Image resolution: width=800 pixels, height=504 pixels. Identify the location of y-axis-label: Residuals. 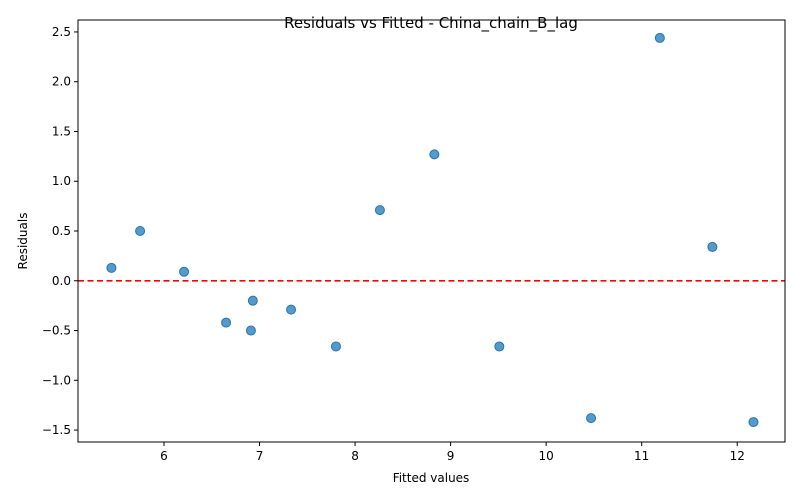
(23, 241).